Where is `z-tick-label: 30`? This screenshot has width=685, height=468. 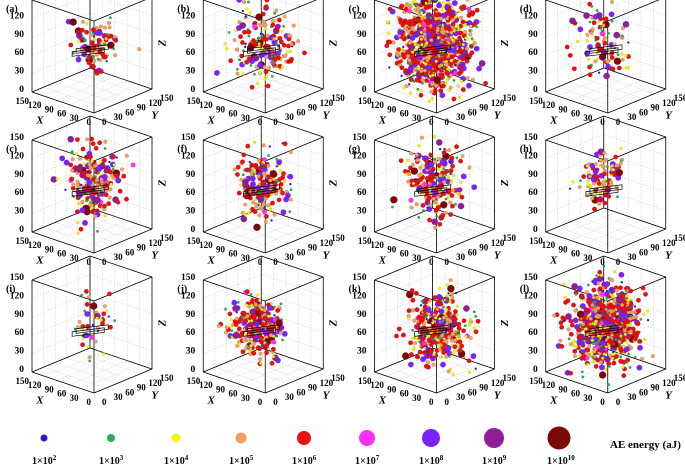 z-tick-label: 30 is located at coordinates (533, 212).